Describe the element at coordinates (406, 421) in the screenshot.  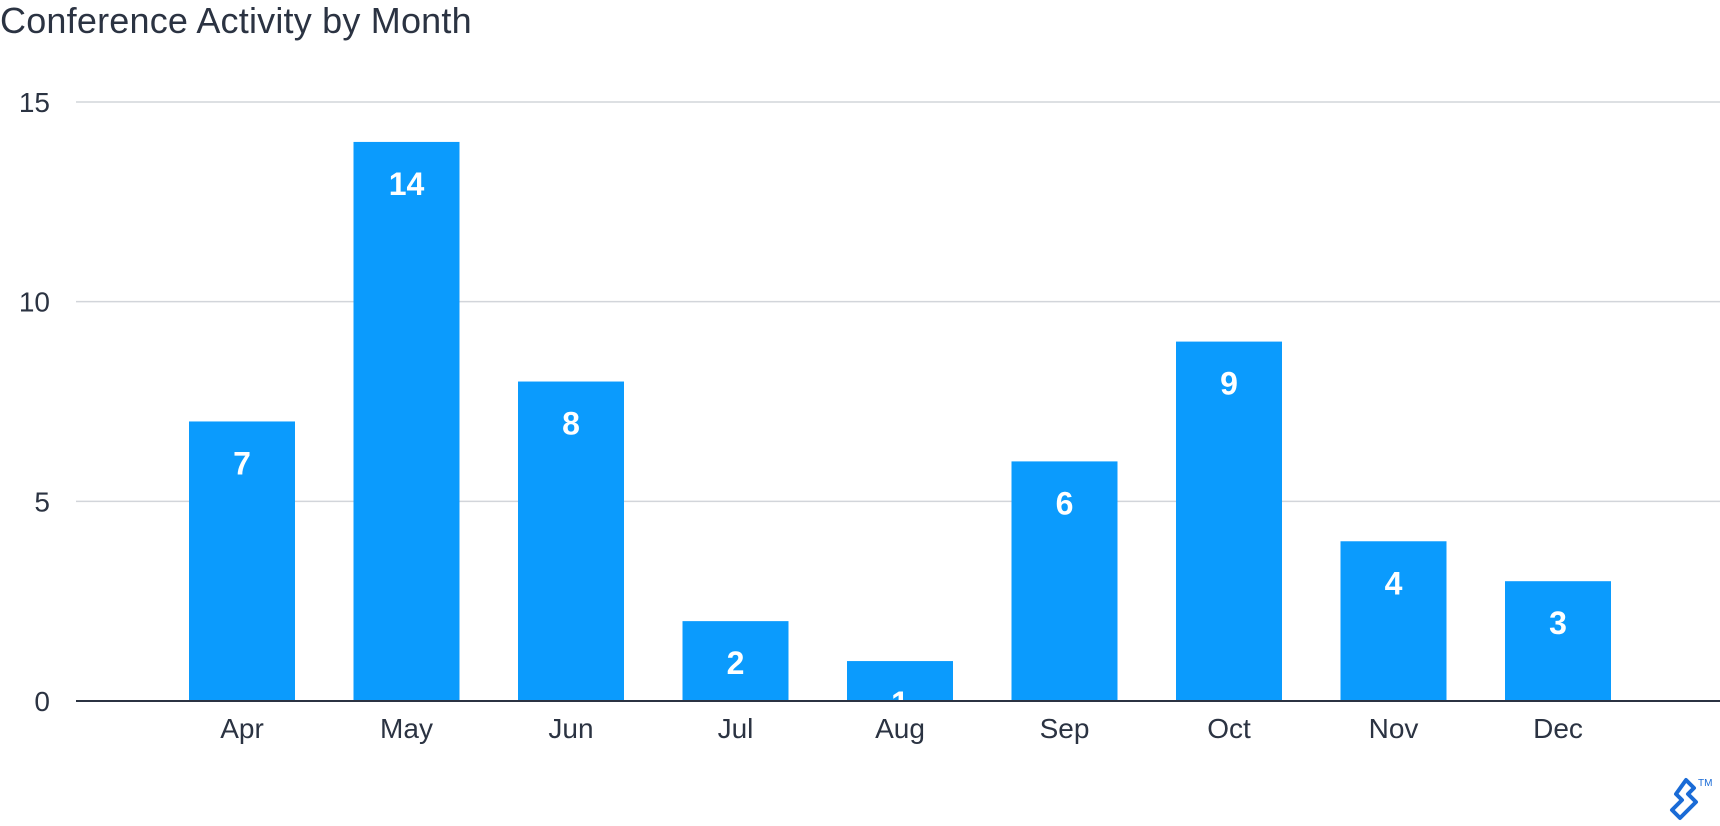
I see `bar-may` at that location.